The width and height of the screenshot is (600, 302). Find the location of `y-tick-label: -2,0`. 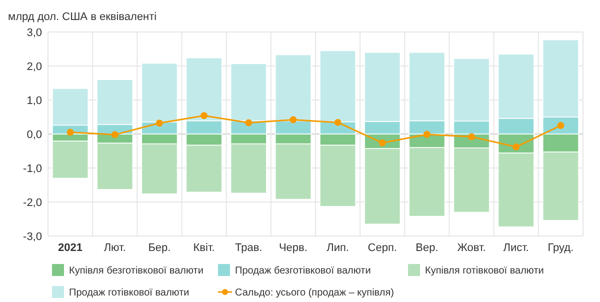

y-tick-label: -2,0 is located at coordinates (32, 202).